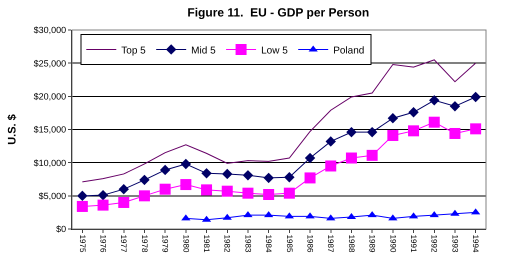 Image resolution: width=506 pixels, height=271 pixels. I want to click on y-axis-title: U.S. $, so click(12, 129).